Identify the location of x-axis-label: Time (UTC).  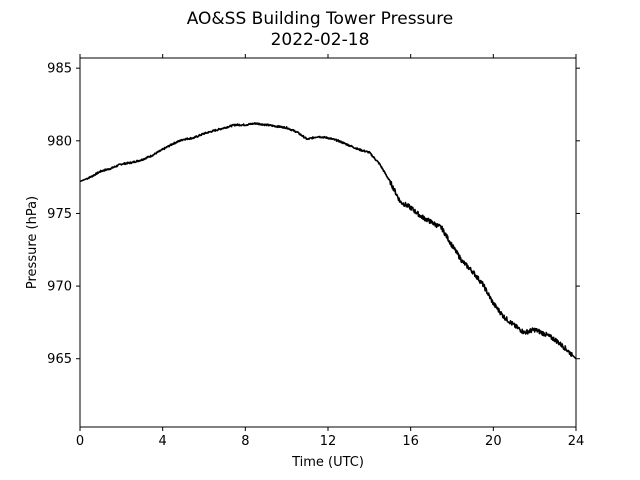
(327, 462).